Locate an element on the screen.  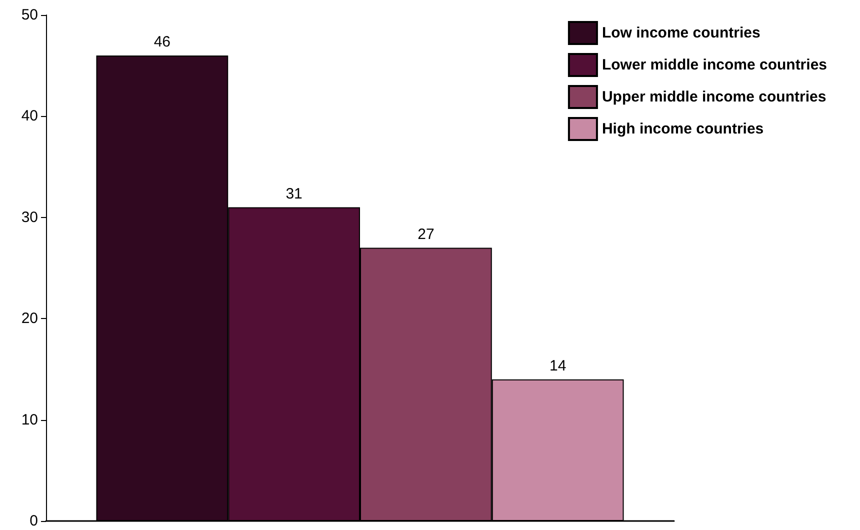
legend-label: Upper middle income countries is located at coordinates (714, 97).